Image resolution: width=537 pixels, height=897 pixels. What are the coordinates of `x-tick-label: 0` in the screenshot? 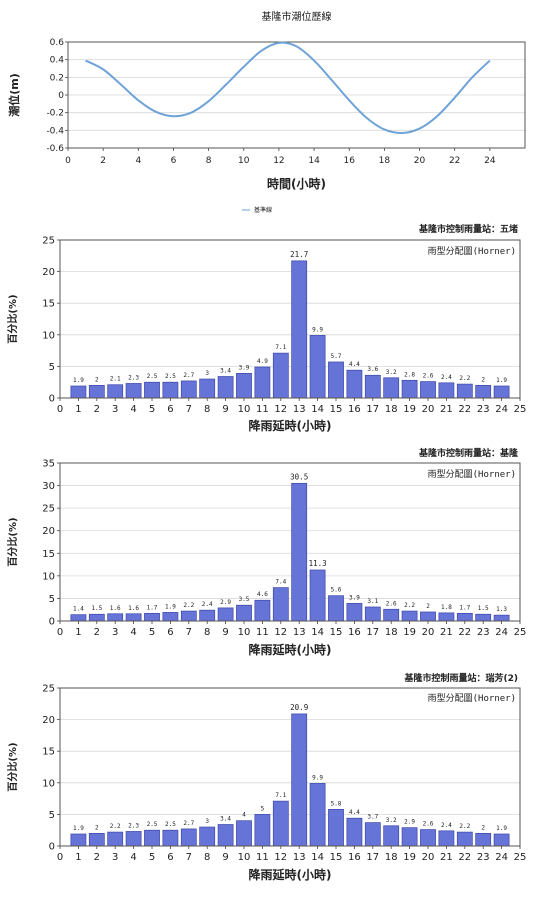 It's located at (60, 632).